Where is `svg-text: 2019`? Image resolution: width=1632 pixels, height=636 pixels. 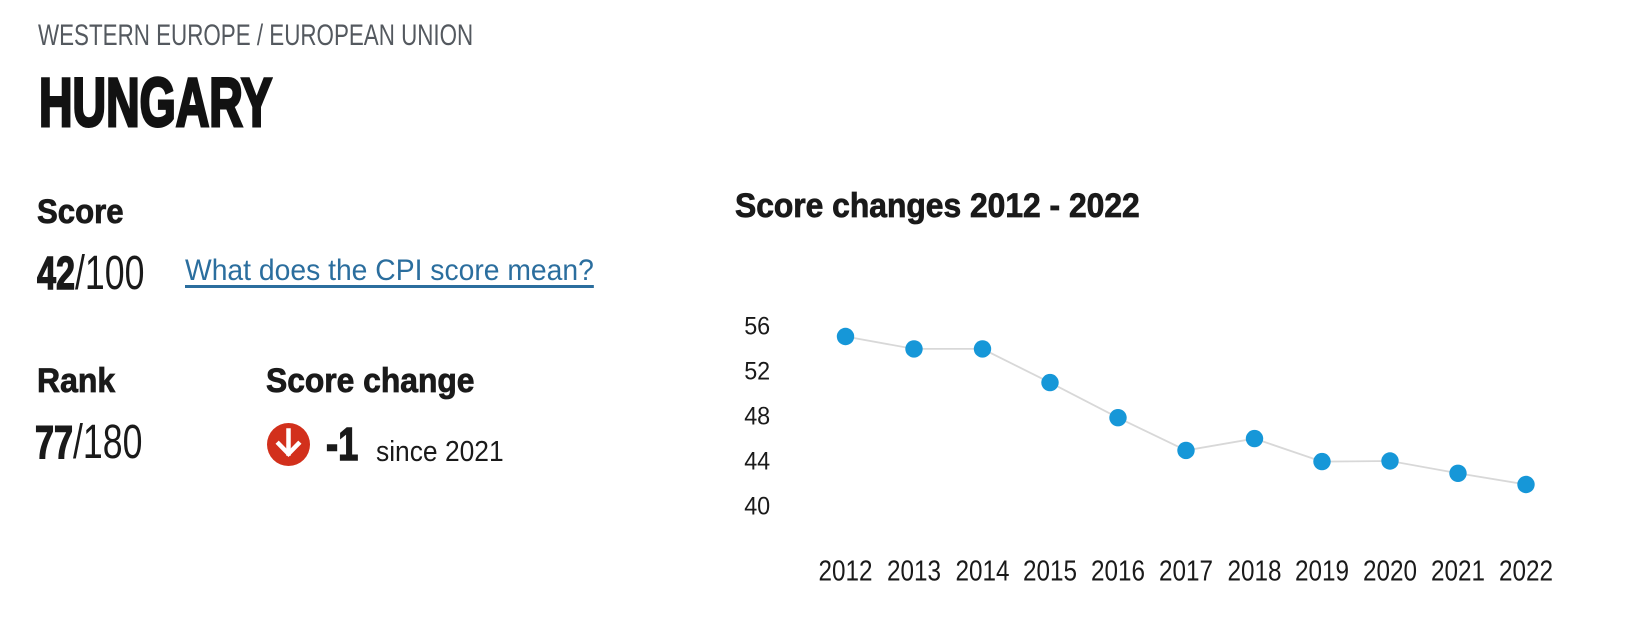
svg-text: 2019 is located at coordinates (1322, 572).